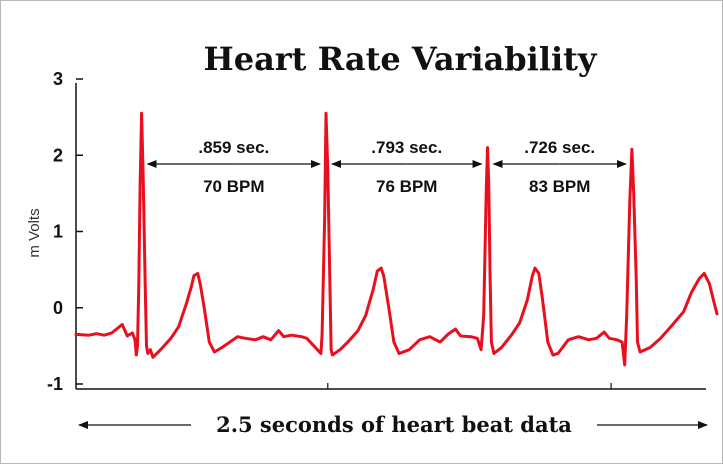  What do you see at coordinates (406, 167) in the screenshot?
I see `interval-annotation: .793 sec. 76 BPM` at bounding box center [406, 167].